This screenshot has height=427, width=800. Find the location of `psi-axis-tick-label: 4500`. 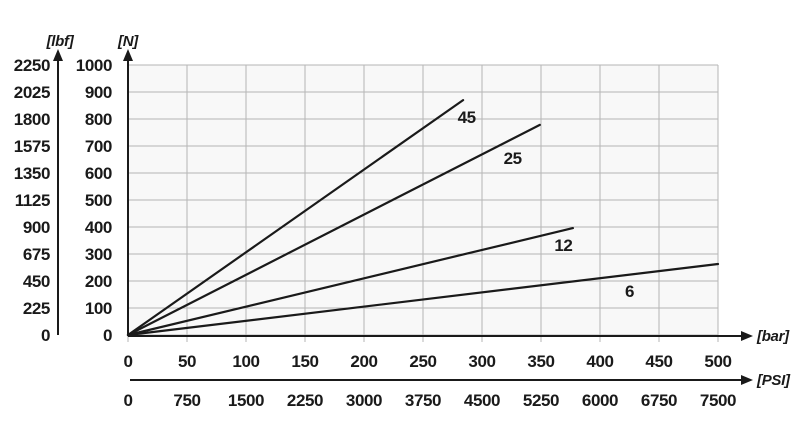

psi-axis-tick-label: 4500 is located at coordinates (482, 400).